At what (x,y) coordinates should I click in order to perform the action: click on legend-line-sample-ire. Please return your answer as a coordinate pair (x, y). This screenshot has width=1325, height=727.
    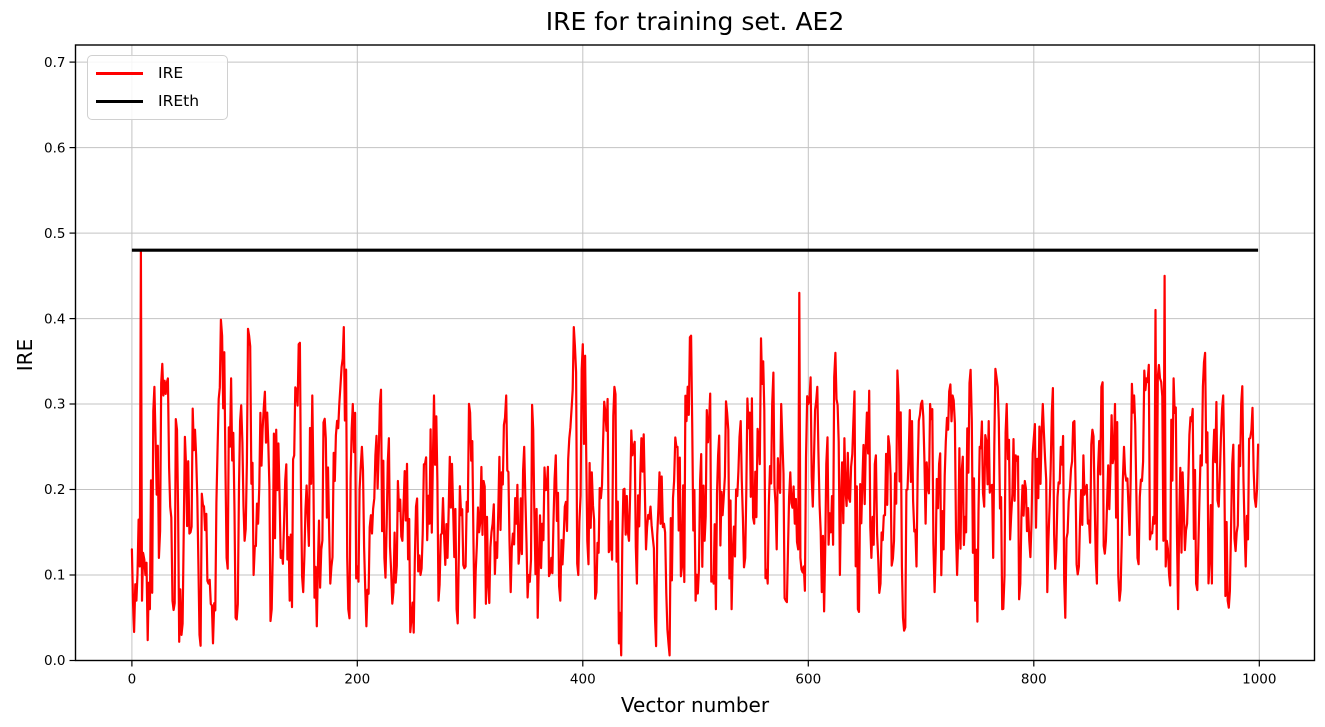
    Looking at the image, I should click on (119, 74).